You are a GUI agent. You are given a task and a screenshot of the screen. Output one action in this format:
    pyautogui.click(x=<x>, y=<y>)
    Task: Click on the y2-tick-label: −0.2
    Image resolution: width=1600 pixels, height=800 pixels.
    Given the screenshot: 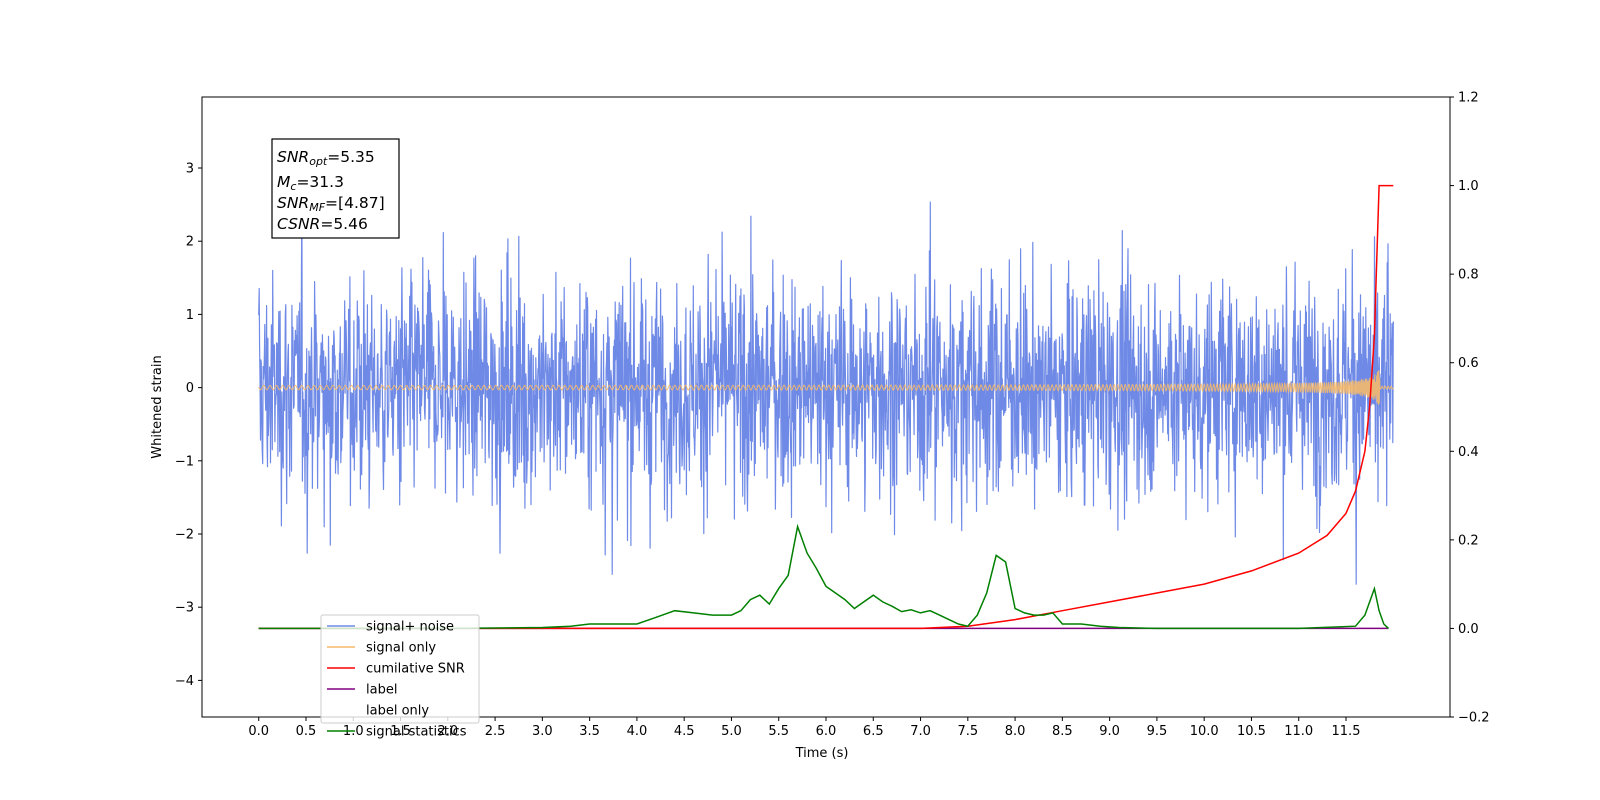 What is the action you would take?
    pyautogui.click(x=1474, y=718)
    